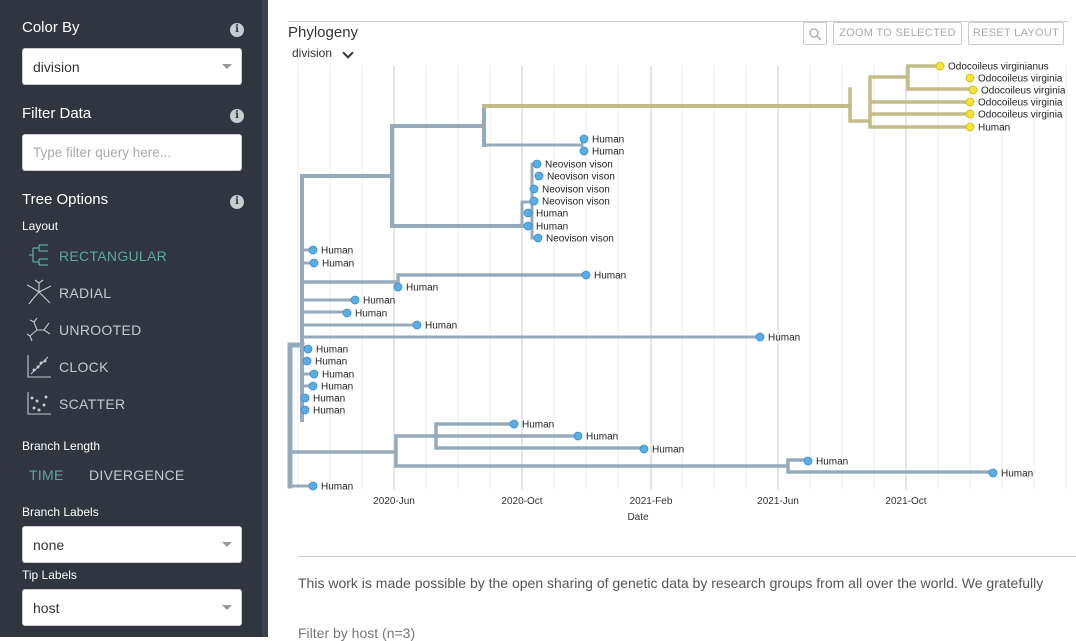 The image size is (1076, 641). Describe the element at coordinates (312, 53) in the screenshot. I see `color-selector: division` at that location.